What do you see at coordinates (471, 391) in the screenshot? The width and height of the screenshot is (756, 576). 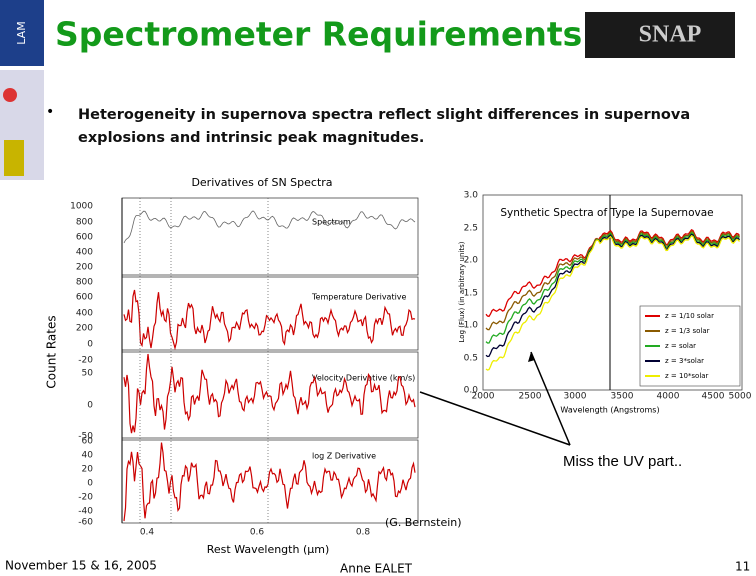 I see `y-tick-label: 0.0` at bounding box center [471, 391].